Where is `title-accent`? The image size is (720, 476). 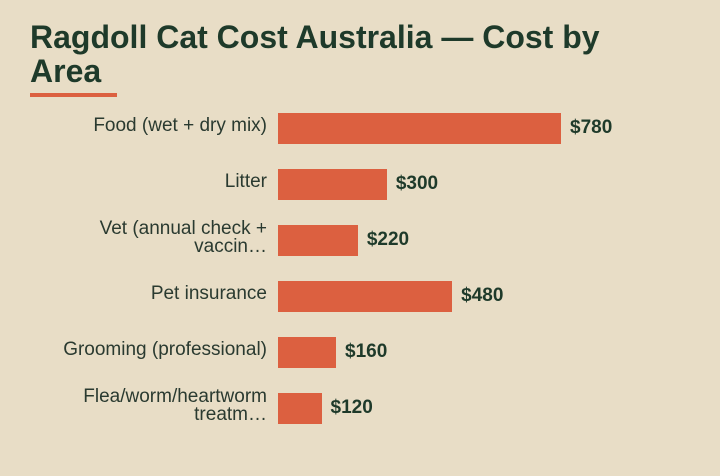
title-accent is located at coordinates (73, 95).